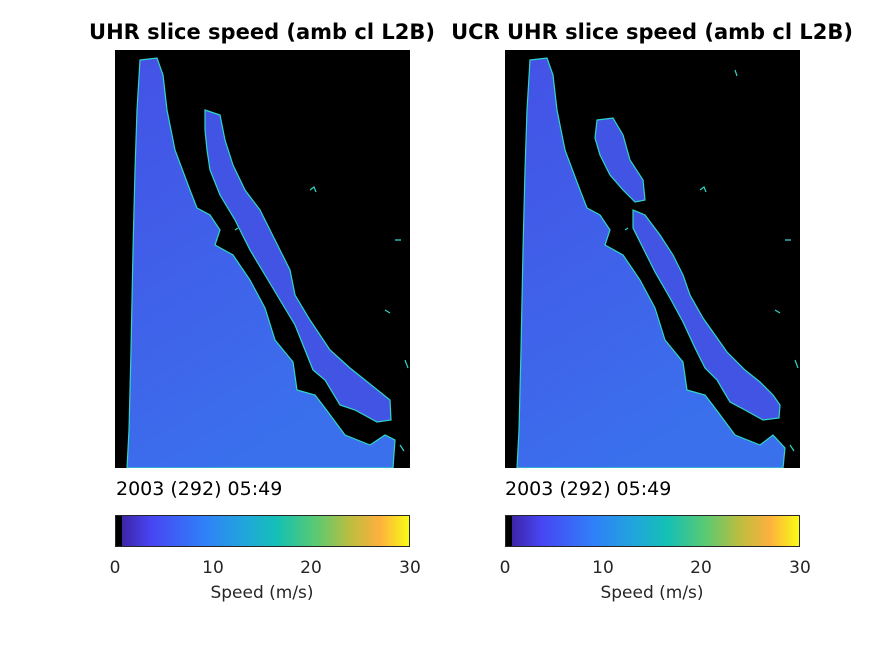 The height and width of the screenshot is (663, 884). I want to click on left-colorbar-tick-10: 10, so click(213, 568).